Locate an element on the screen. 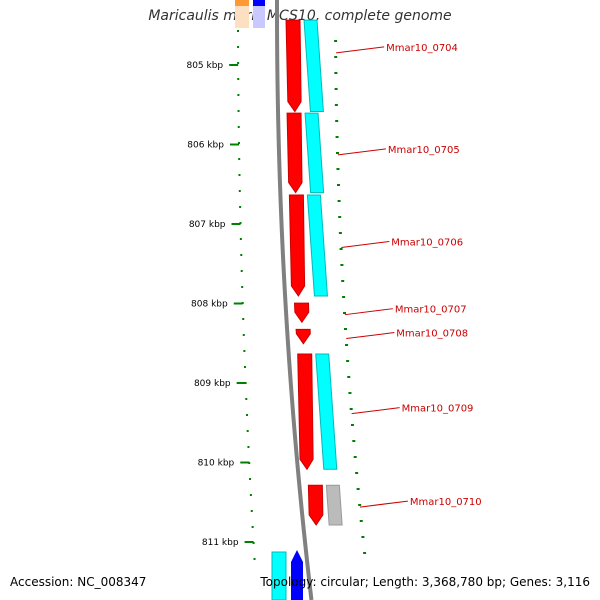  feature-blue-shadow is located at coordinates (259, 17).